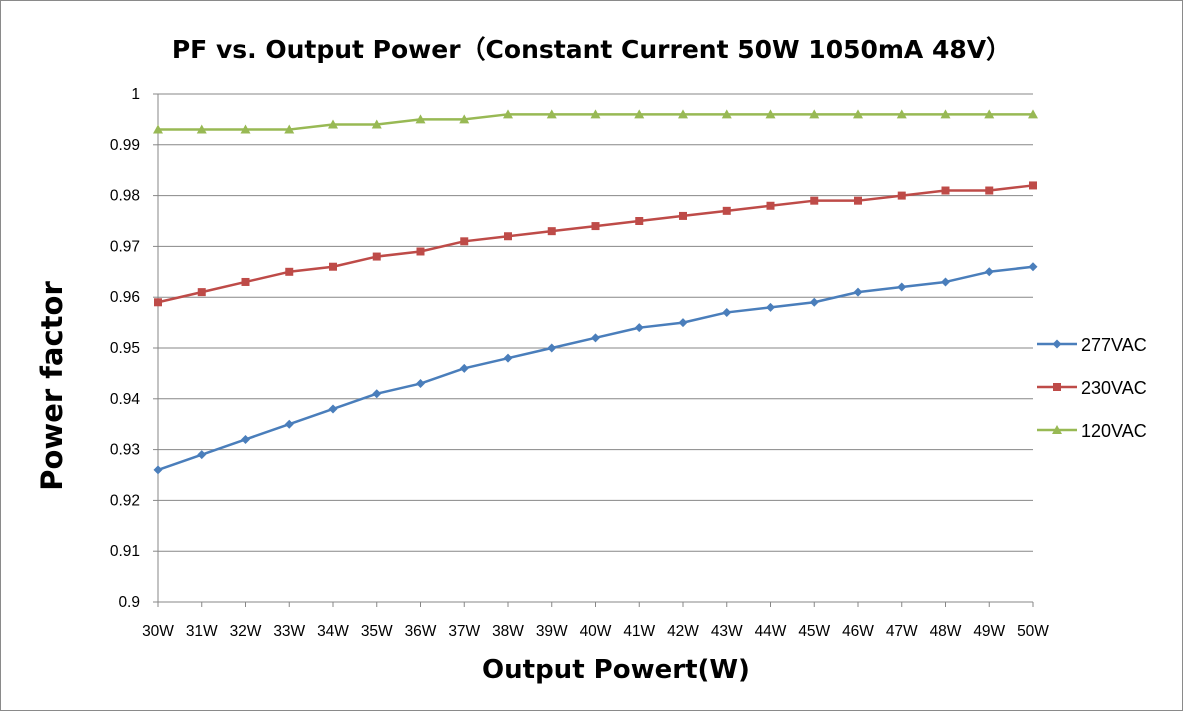  Describe the element at coordinates (125, 399) in the screenshot. I see `y-tick-label: 0.94` at that location.